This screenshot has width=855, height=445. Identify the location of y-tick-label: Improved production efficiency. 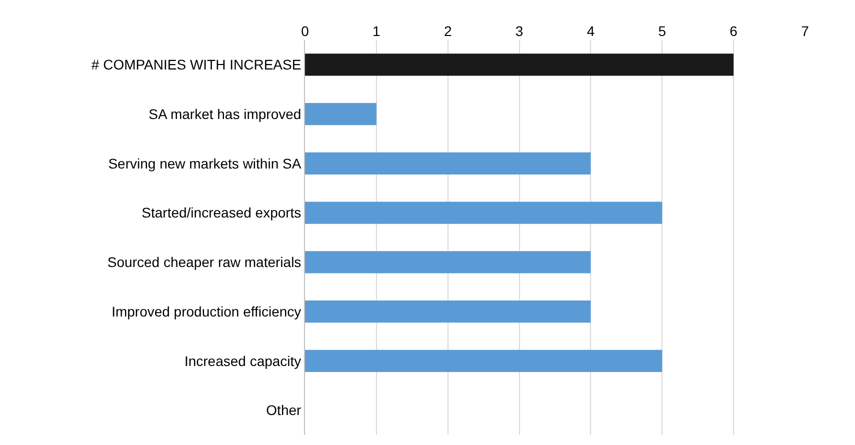
(207, 311).